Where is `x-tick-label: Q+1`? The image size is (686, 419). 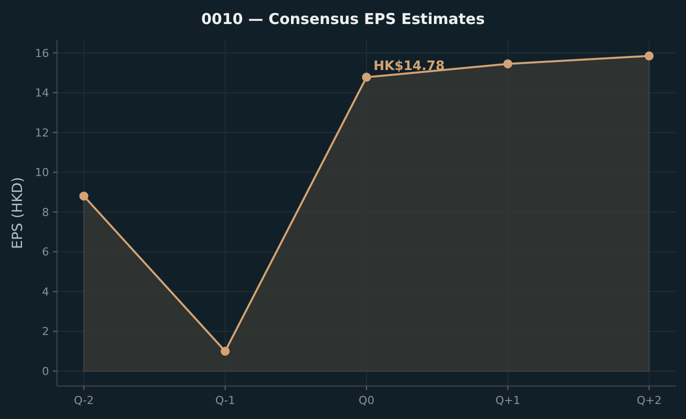
x-tick-label: Q+1 is located at coordinates (507, 400).